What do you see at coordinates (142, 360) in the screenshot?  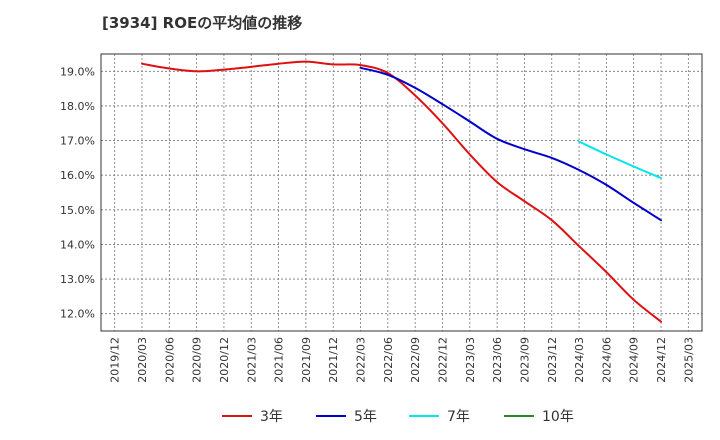 I see `x-tick-label: 2020/03` at bounding box center [142, 360].